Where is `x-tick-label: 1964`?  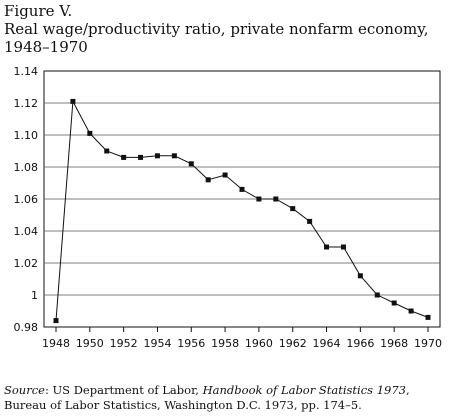 x-tick-label: 1964 is located at coordinates (327, 343).